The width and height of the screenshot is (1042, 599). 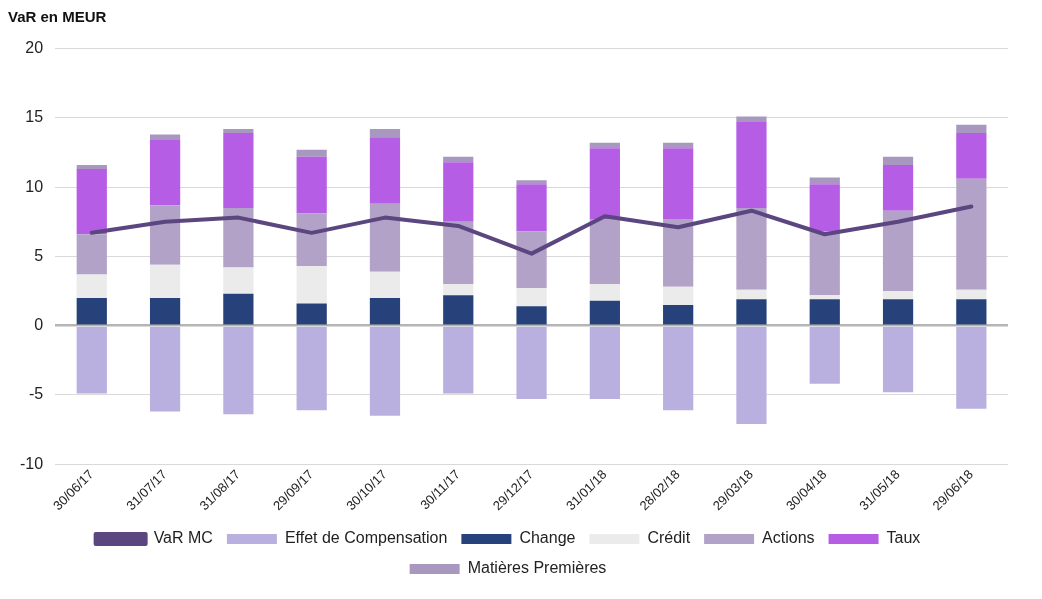 I want to click on y-tick-label: 0, so click(x=39, y=325).